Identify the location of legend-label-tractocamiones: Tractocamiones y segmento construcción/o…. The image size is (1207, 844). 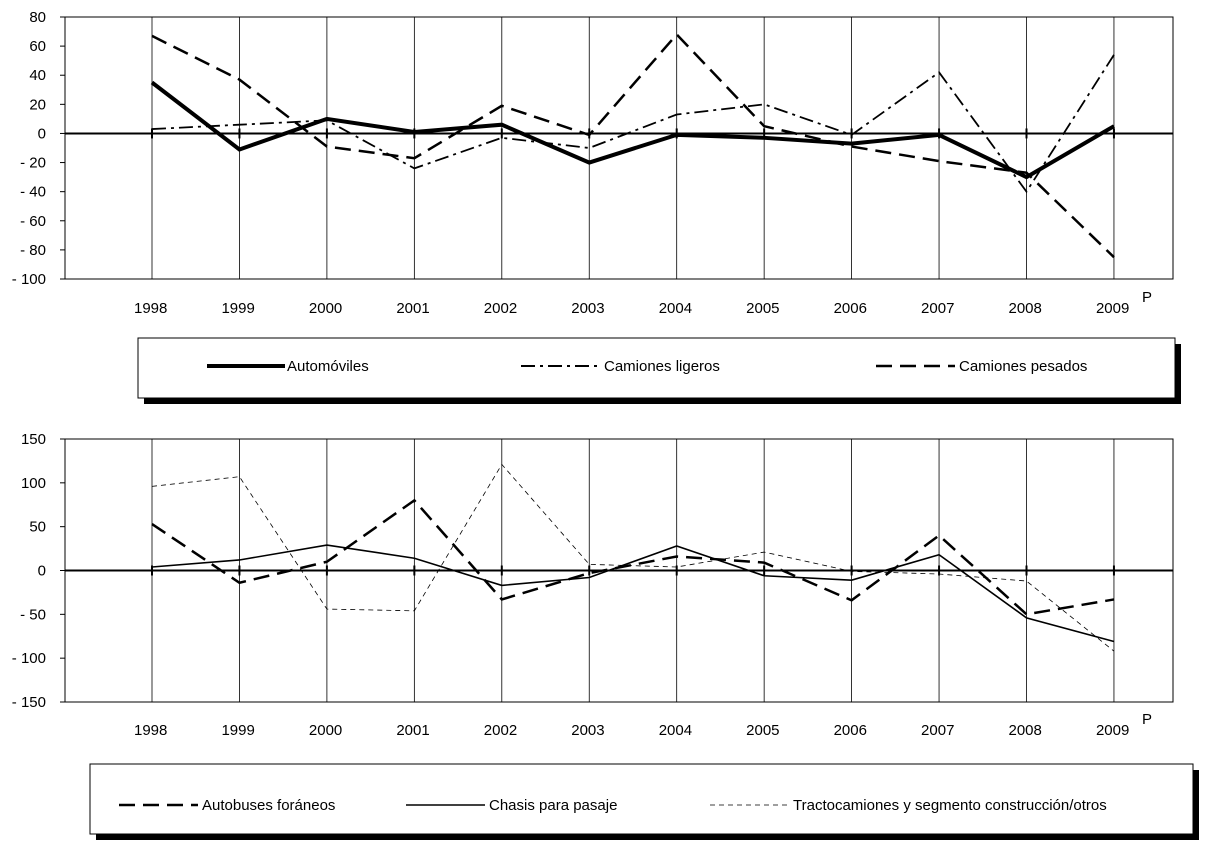
(950, 805).